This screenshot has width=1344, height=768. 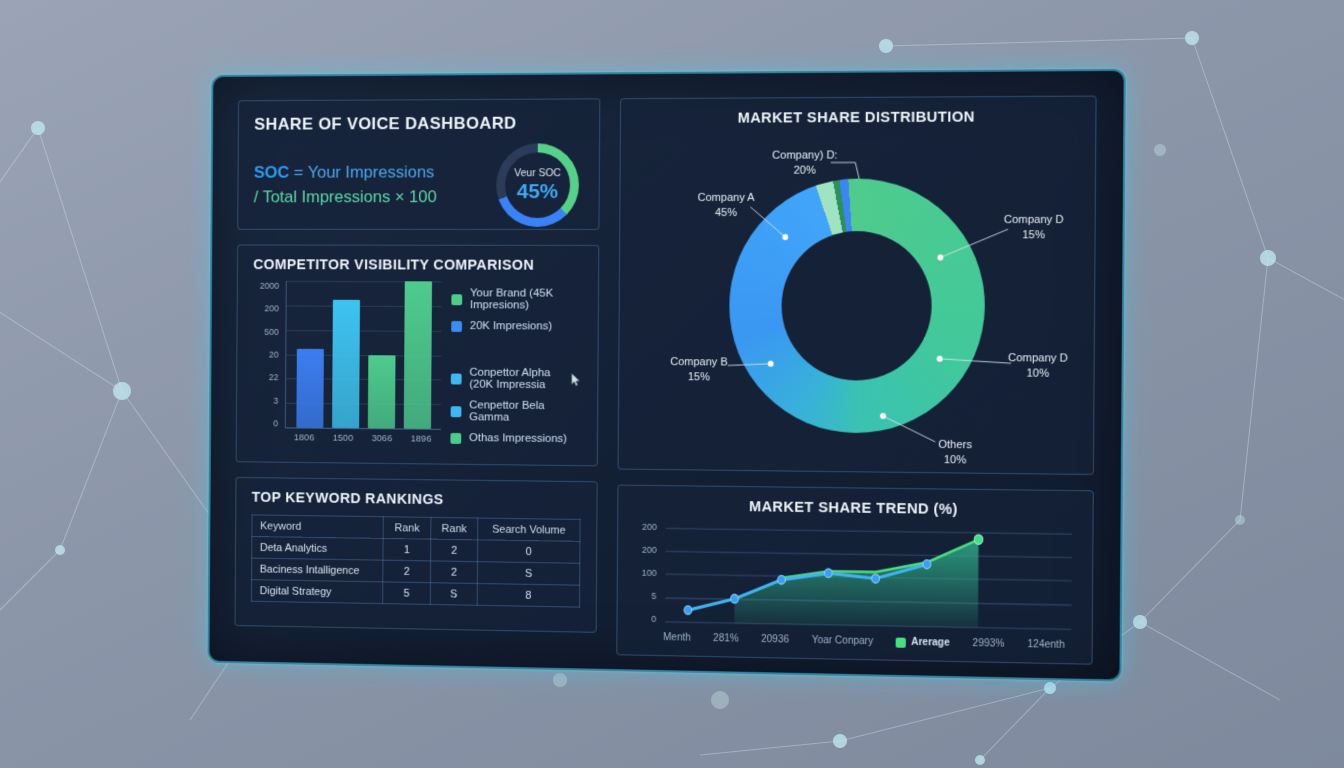 What do you see at coordinates (930, 642) in the screenshot?
I see `trend-legend-label: Arerage` at bounding box center [930, 642].